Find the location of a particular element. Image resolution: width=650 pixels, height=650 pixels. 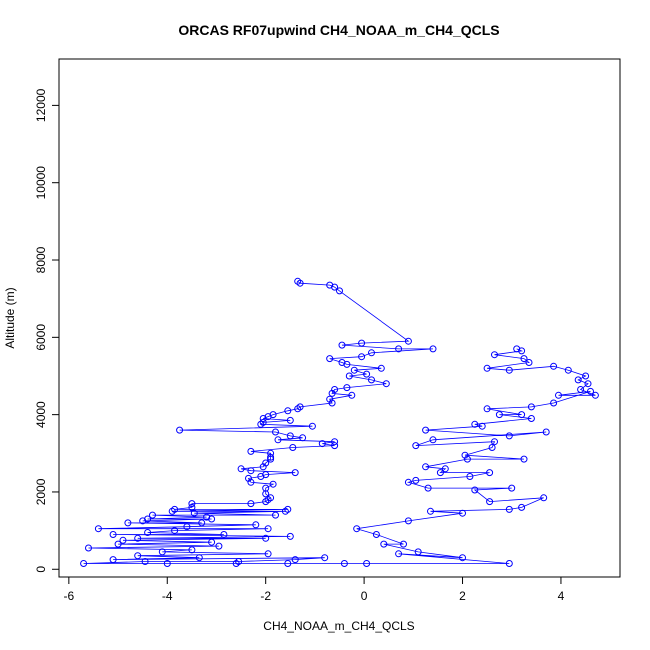

y-tick-label: 12000 is located at coordinates (41, 105).